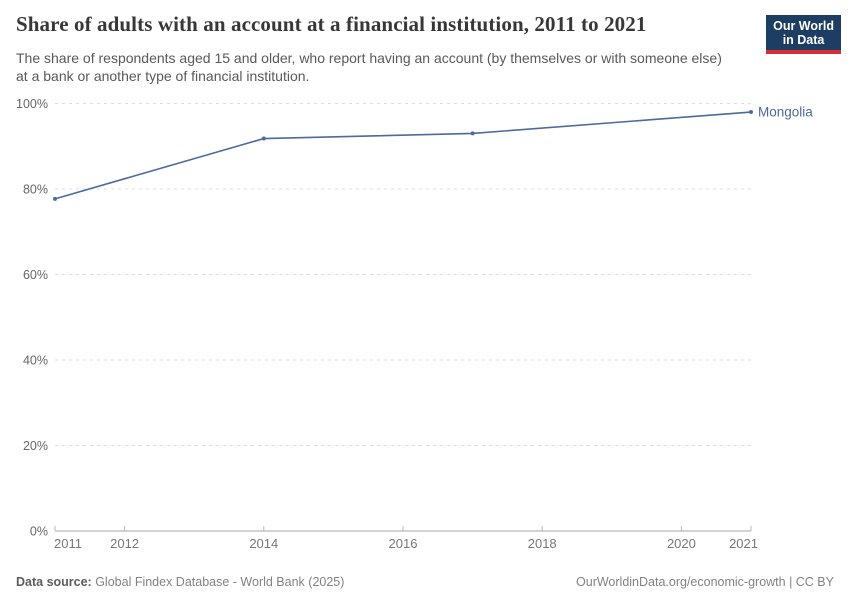  Describe the element at coordinates (542, 543) in the screenshot. I see `x-tick-label: 2018` at that location.